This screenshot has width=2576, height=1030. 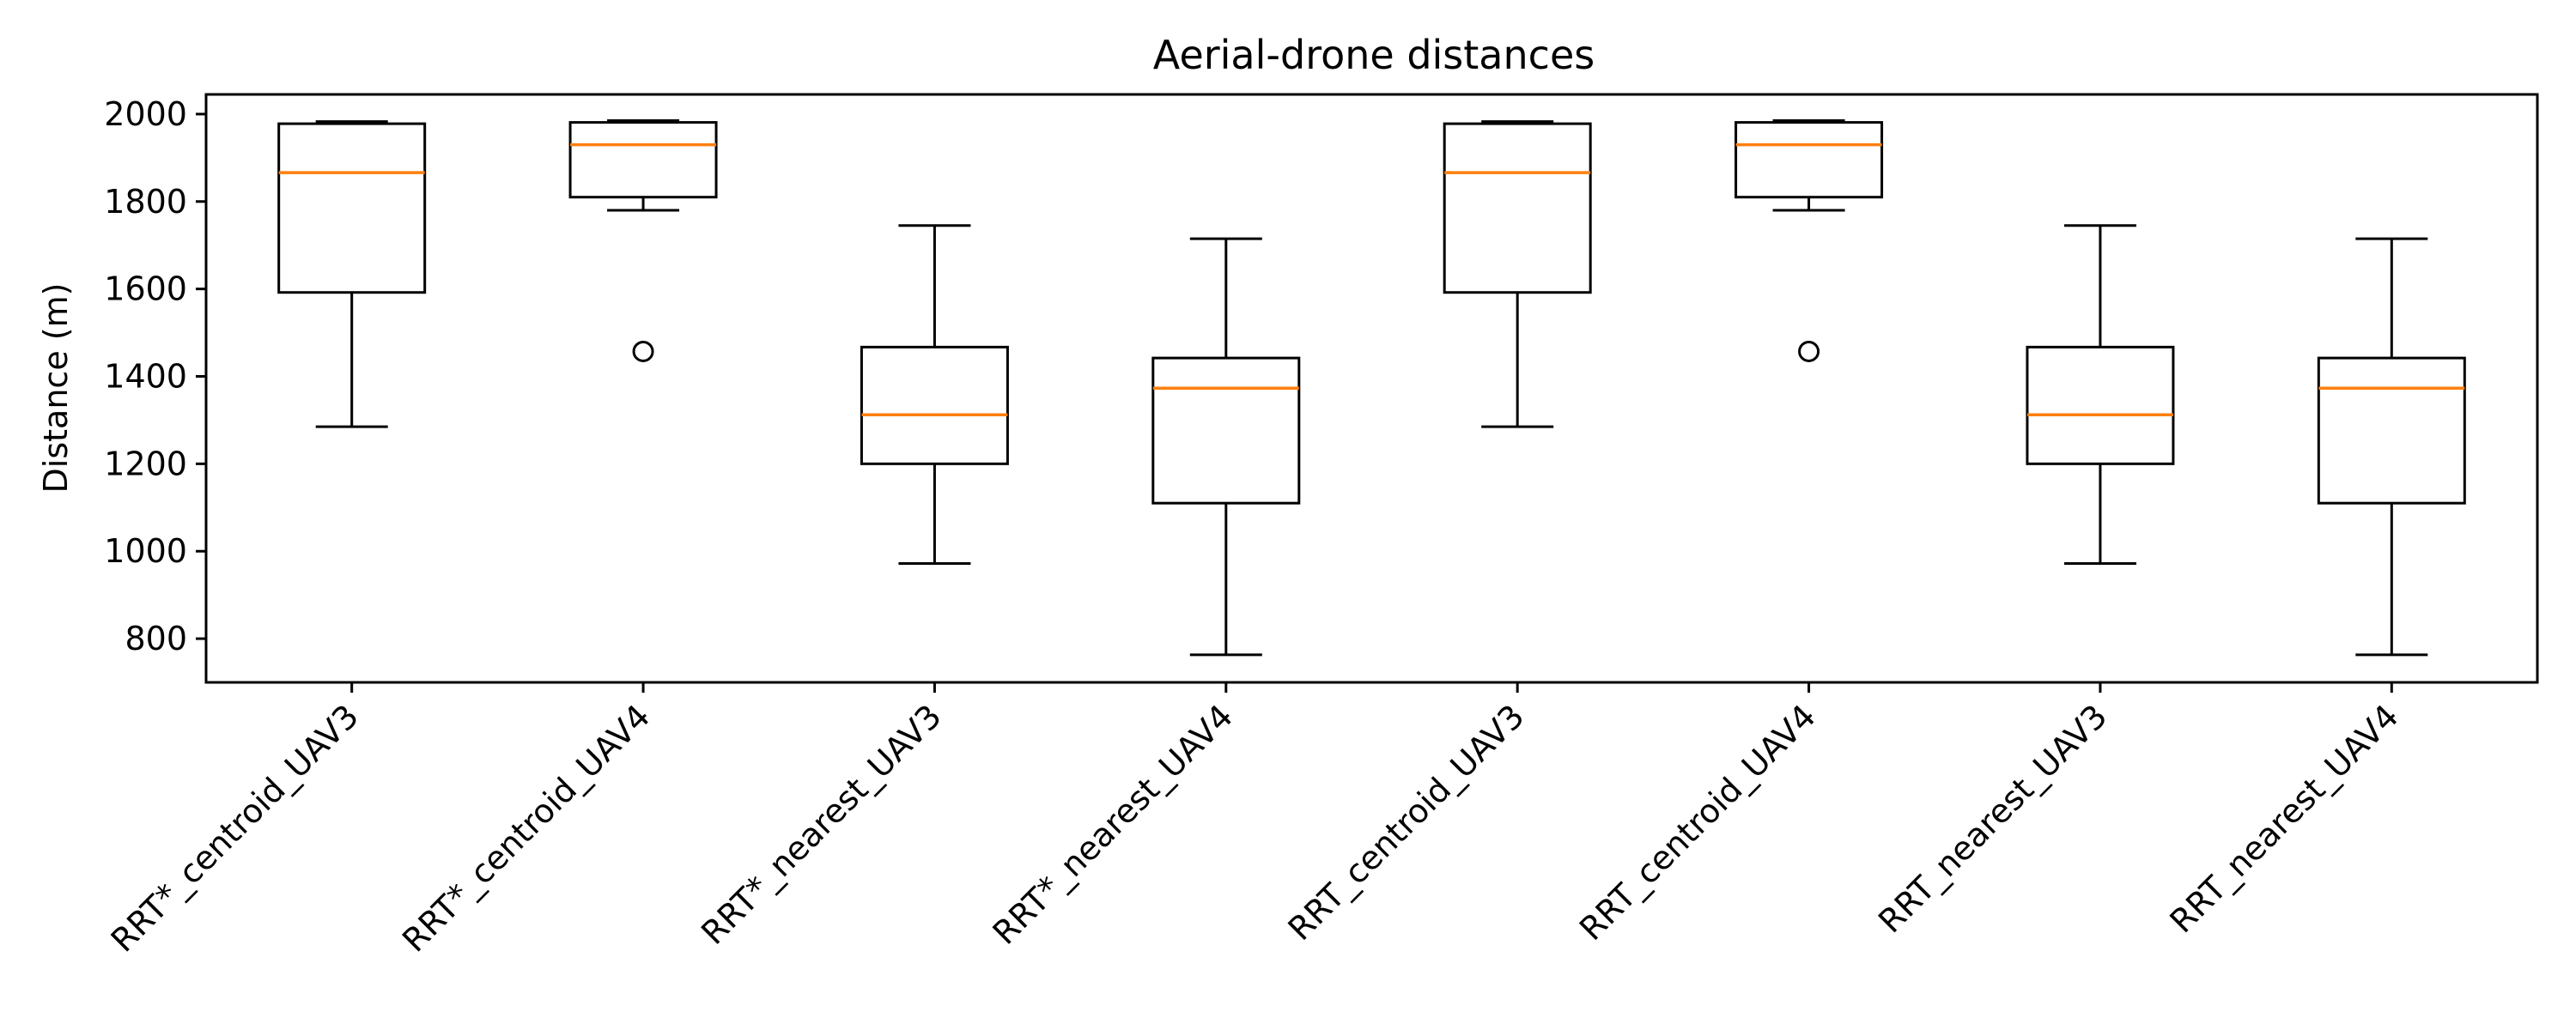 What do you see at coordinates (145, 289) in the screenshot?
I see `y-tick-label: 1600` at bounding box center [145, 289].